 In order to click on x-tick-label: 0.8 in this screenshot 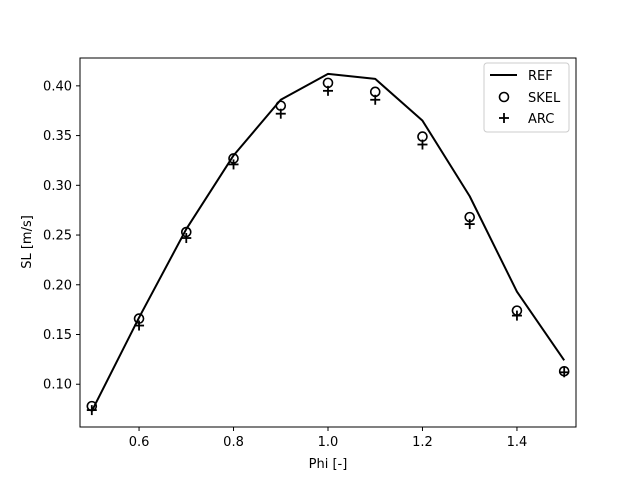, I will do `click(233, 442)`.